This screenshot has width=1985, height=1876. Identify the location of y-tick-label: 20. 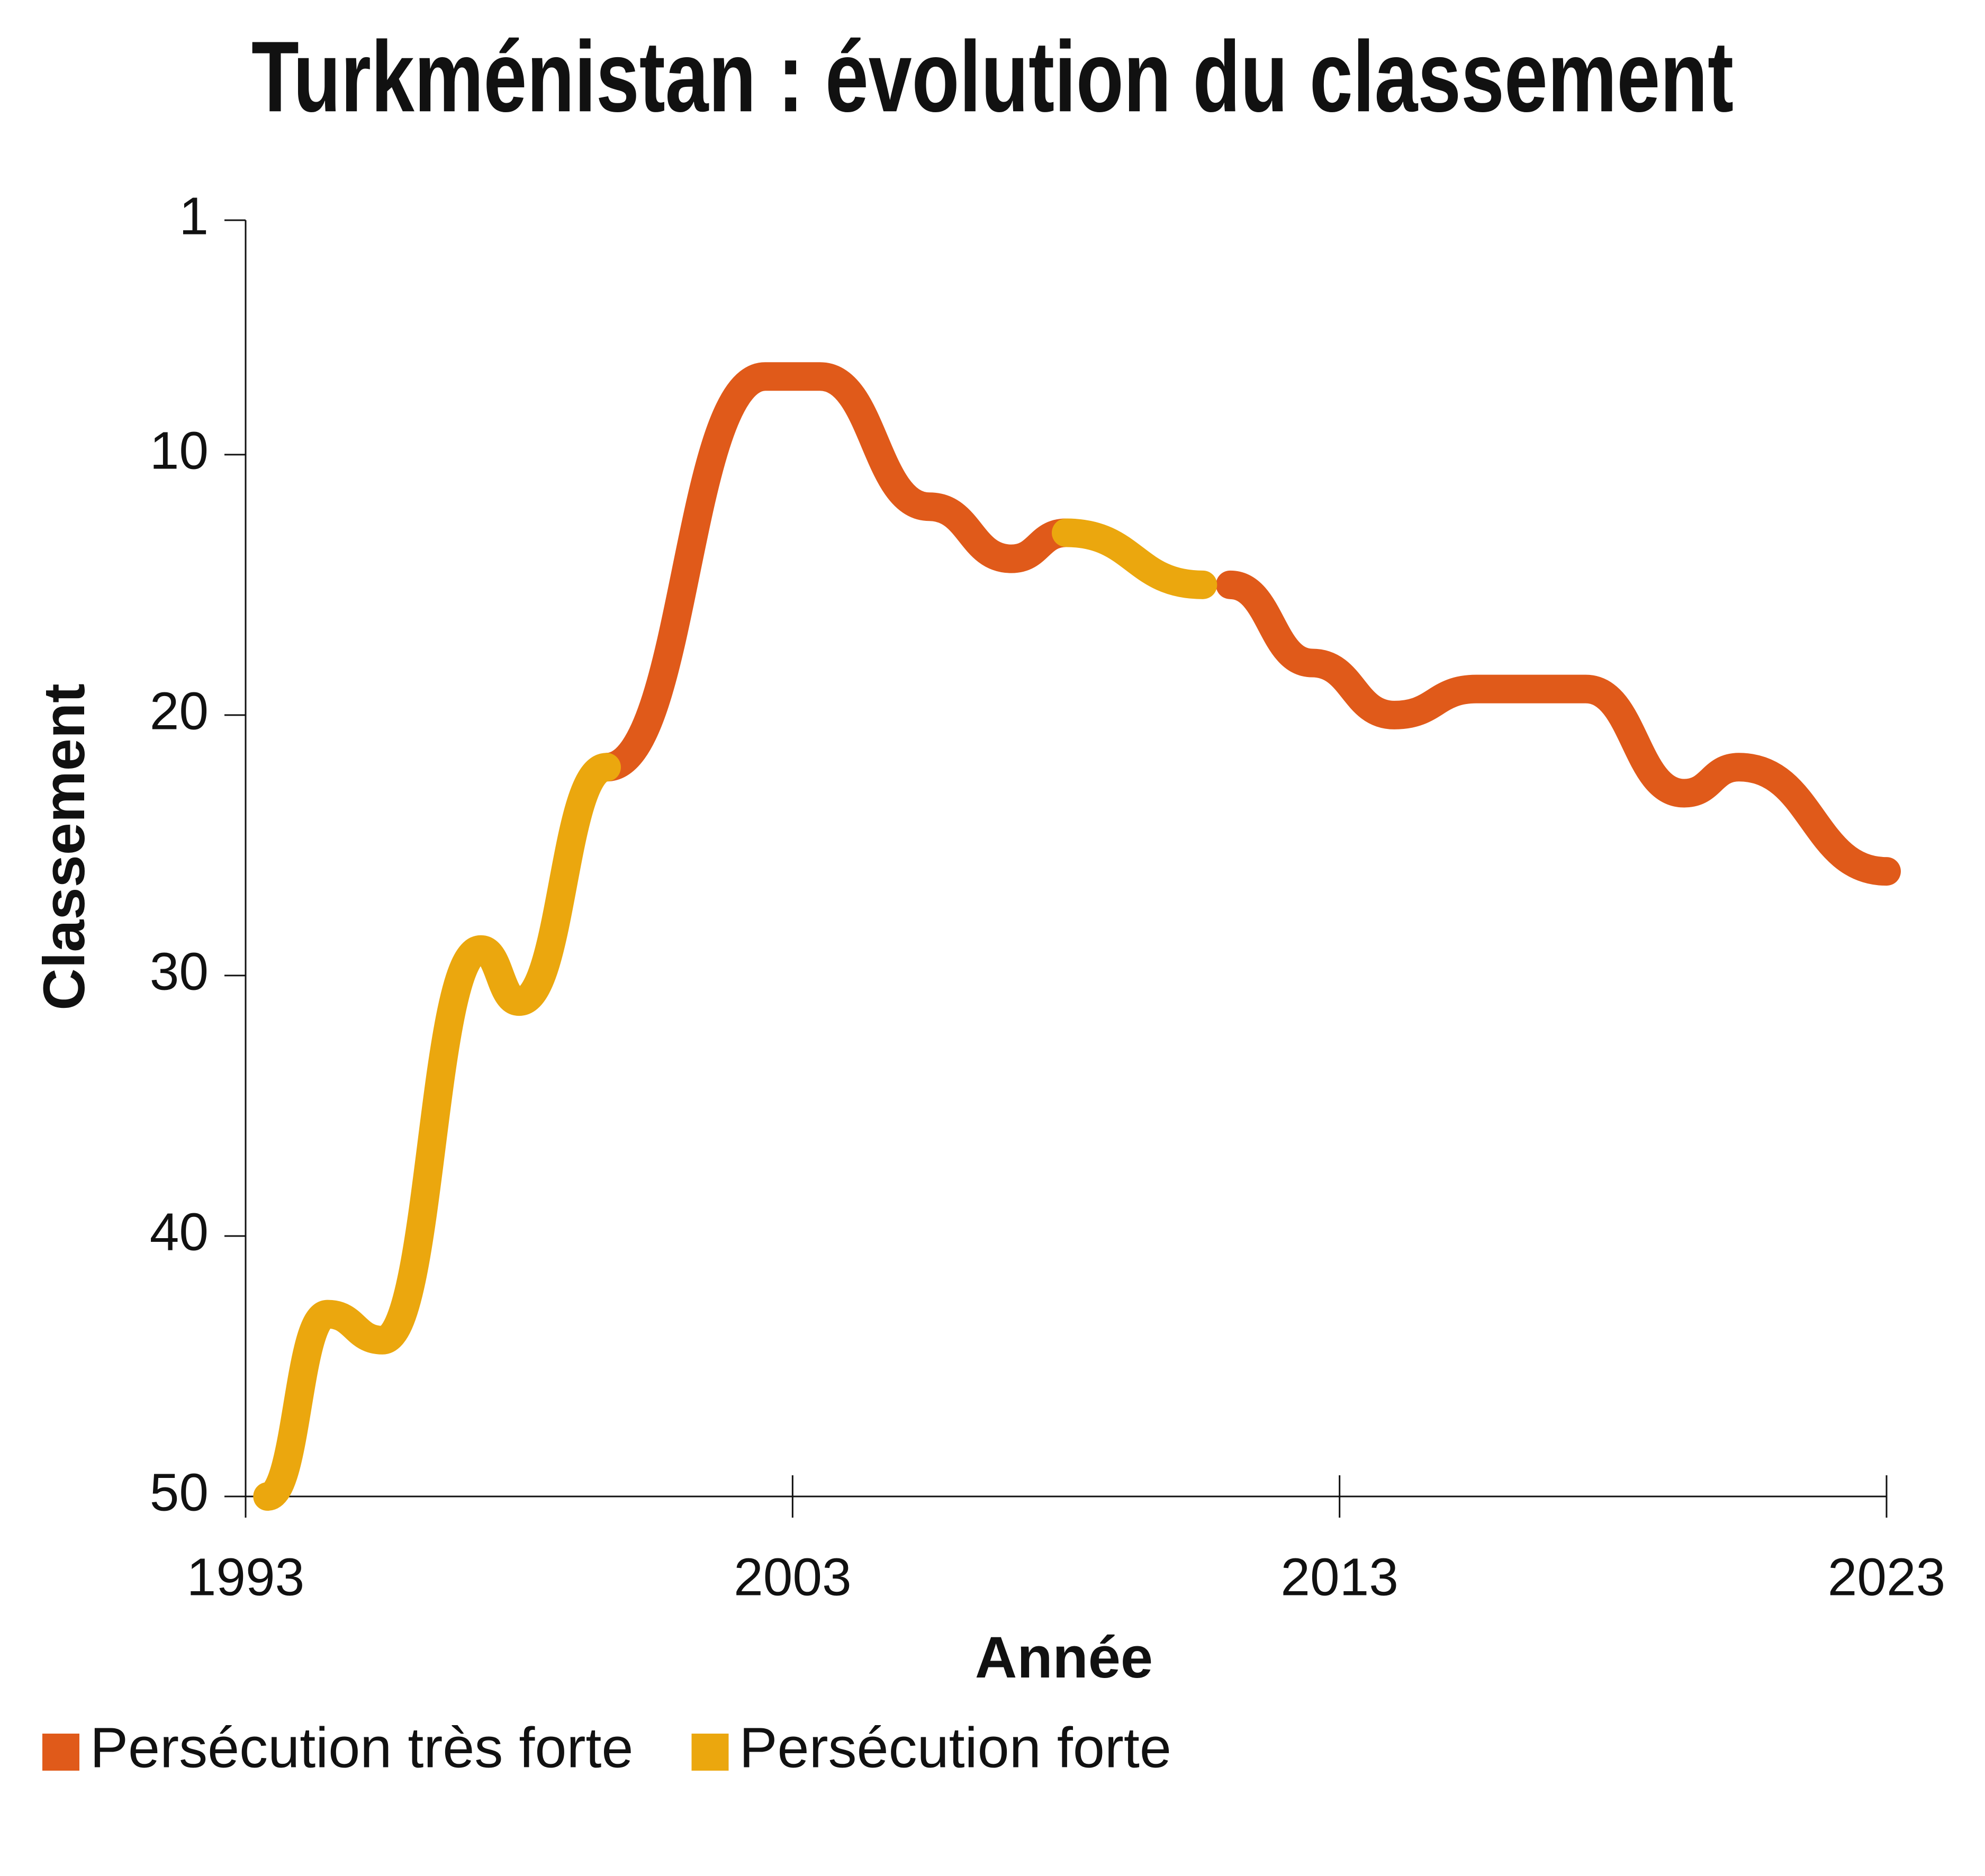
(179, 711).